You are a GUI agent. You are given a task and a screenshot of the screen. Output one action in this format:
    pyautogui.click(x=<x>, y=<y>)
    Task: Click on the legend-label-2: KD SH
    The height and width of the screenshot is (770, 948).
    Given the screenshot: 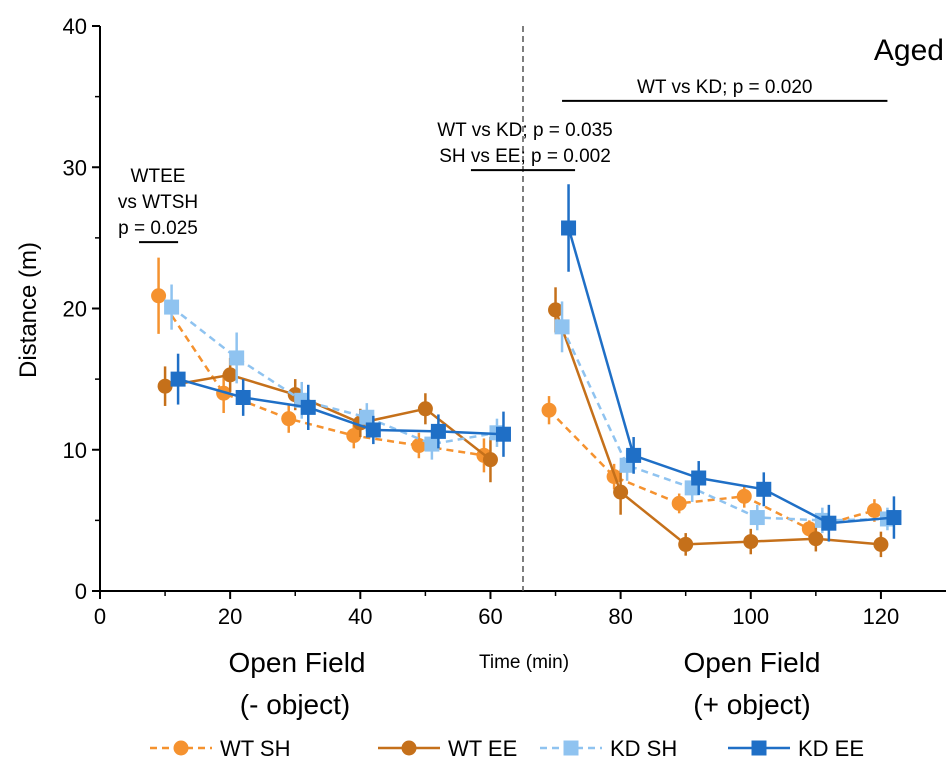 What is the action you would take?
    pyautogui.click(x=643, y=748)
    